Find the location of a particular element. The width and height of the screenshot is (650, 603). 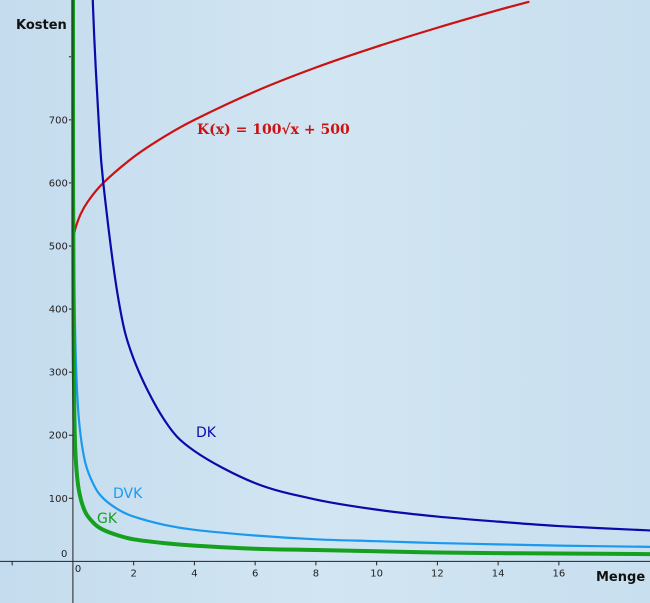

x-tick-label: 8 is located at coordinates (316, 573).